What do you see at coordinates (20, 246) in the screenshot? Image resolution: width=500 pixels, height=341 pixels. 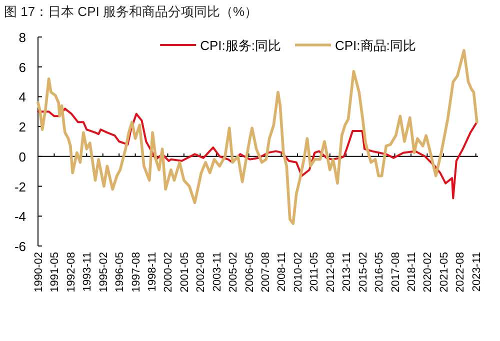 I see `ytick: -6` at bounding box center [20, 246].